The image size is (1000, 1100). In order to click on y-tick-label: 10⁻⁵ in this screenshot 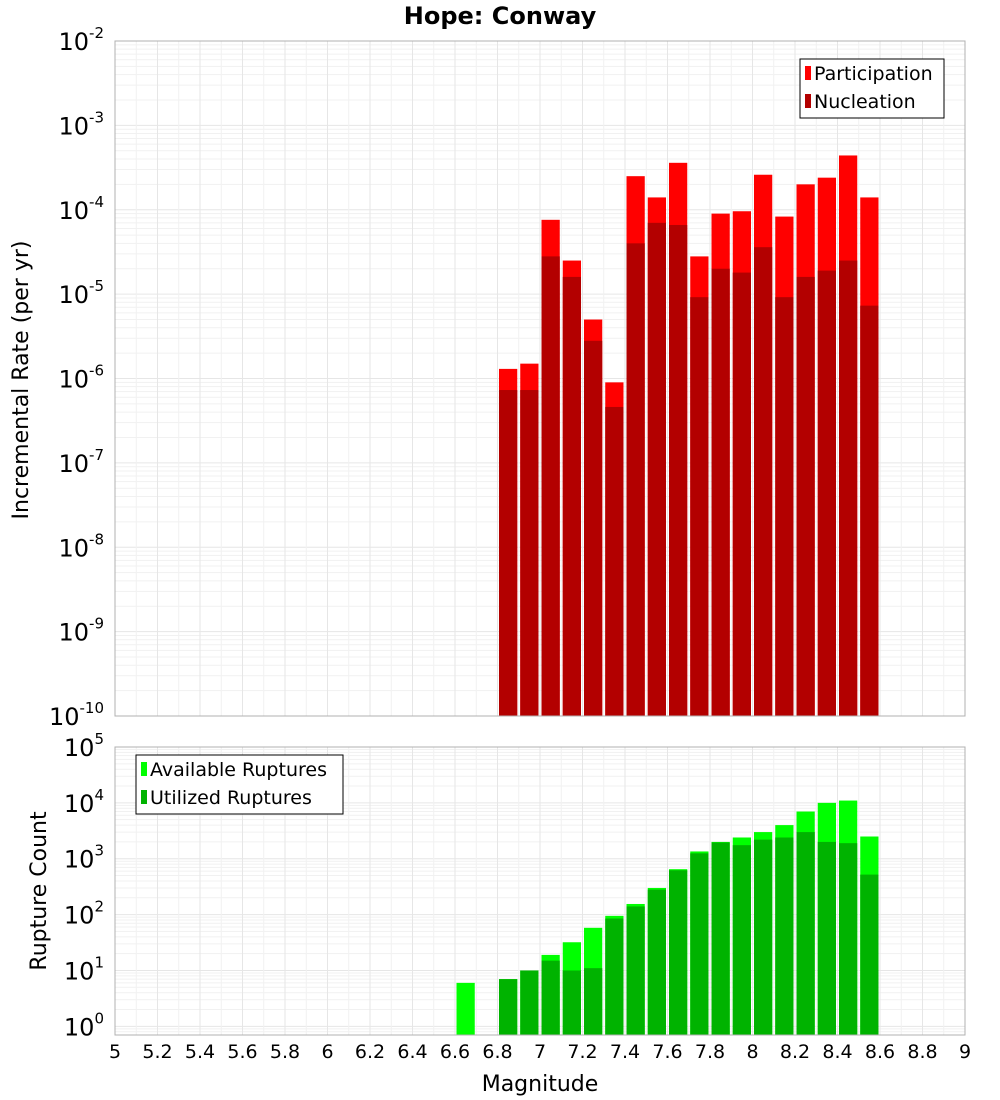, I will do `click(81, 293)`.